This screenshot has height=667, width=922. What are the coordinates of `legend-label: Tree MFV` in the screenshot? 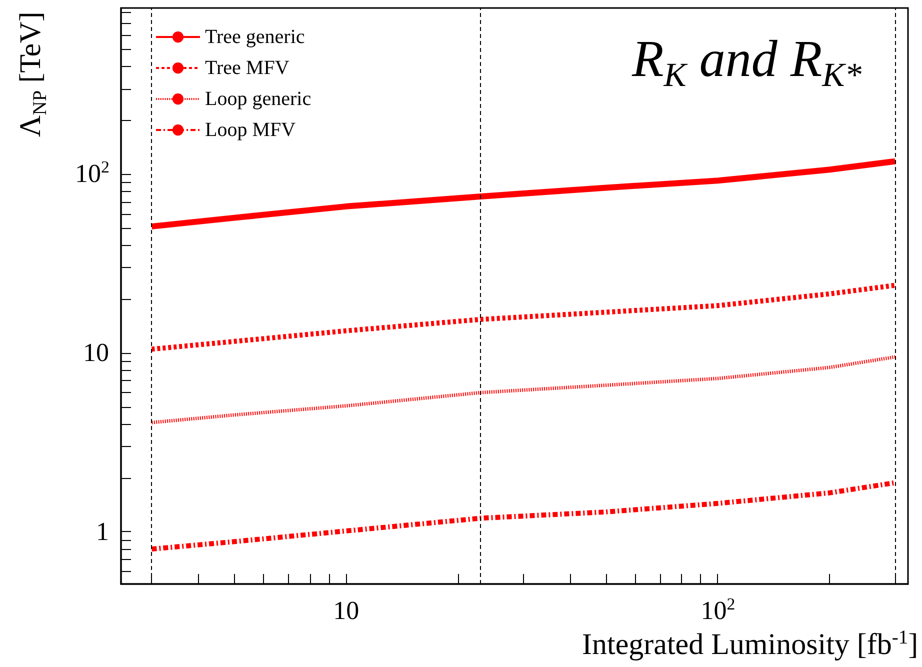 It's located at (247, 68).